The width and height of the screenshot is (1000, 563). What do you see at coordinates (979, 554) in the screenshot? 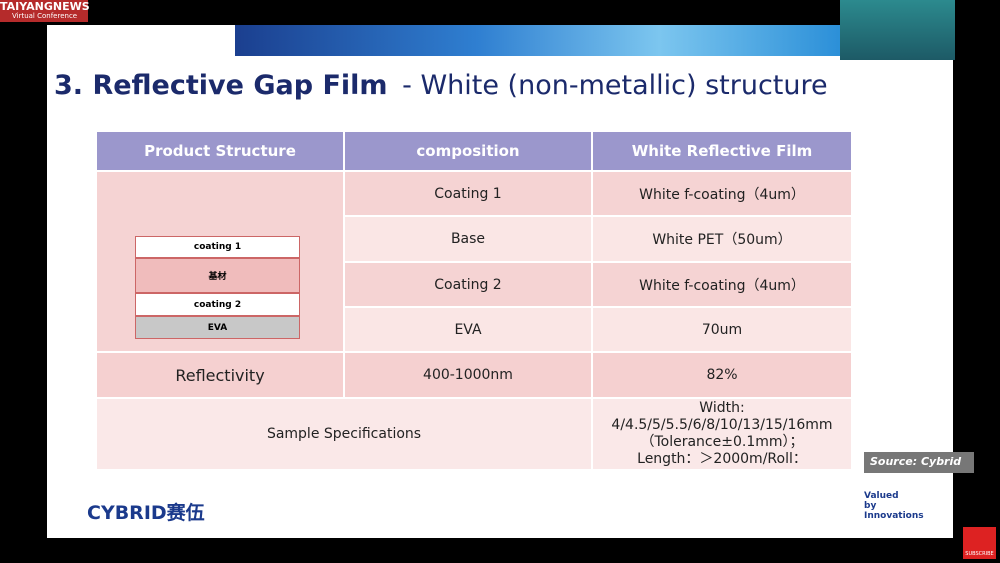
I see `subscribe-label: SUBSCRIBE` at bounding box center [979, 554].